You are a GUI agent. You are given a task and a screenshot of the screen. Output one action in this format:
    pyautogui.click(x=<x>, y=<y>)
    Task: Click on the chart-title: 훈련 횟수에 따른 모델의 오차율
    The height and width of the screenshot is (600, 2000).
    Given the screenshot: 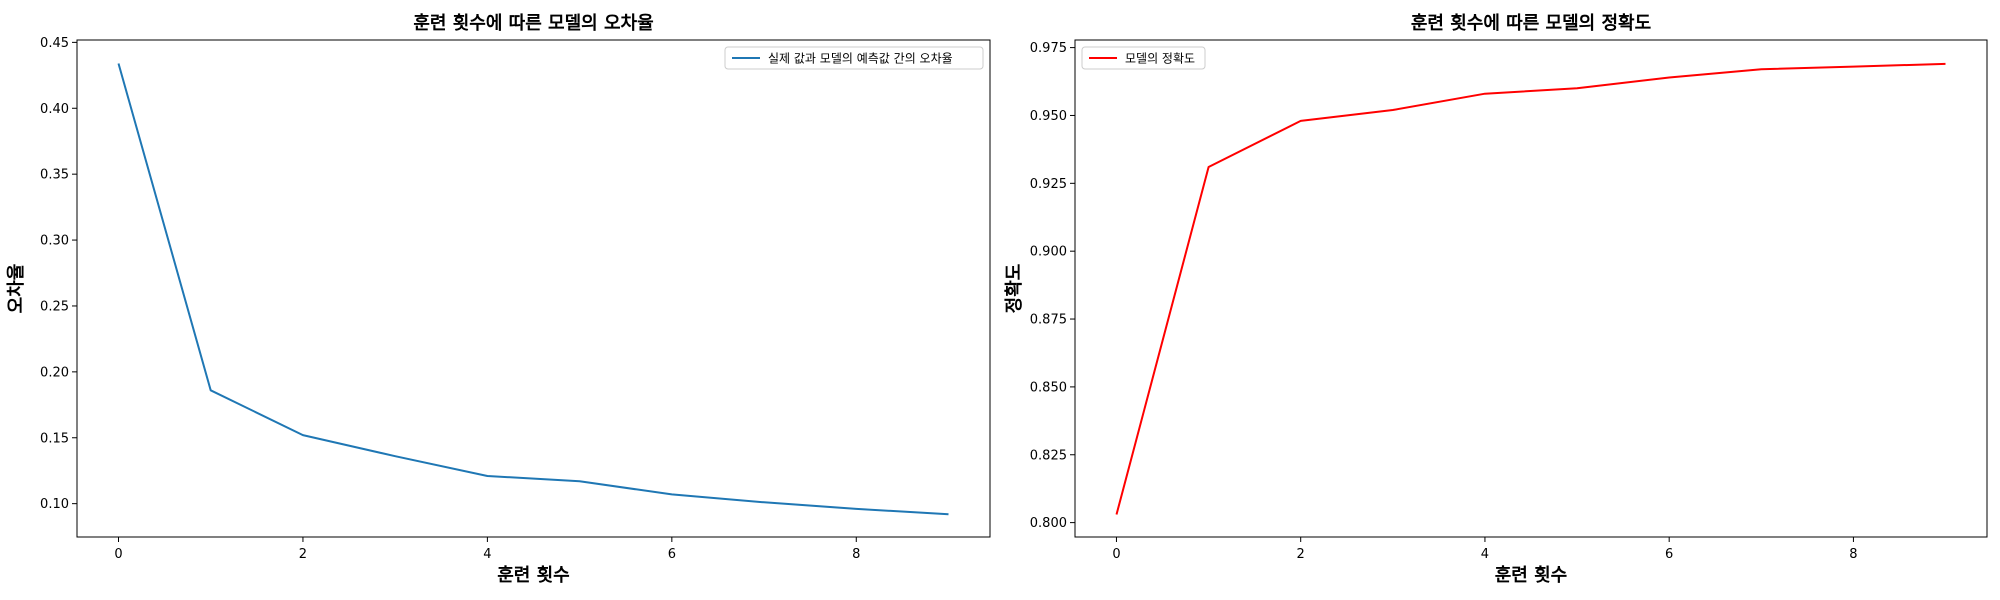 What is the action you would take?
    pyautogui.click(x=533, y=23)
    